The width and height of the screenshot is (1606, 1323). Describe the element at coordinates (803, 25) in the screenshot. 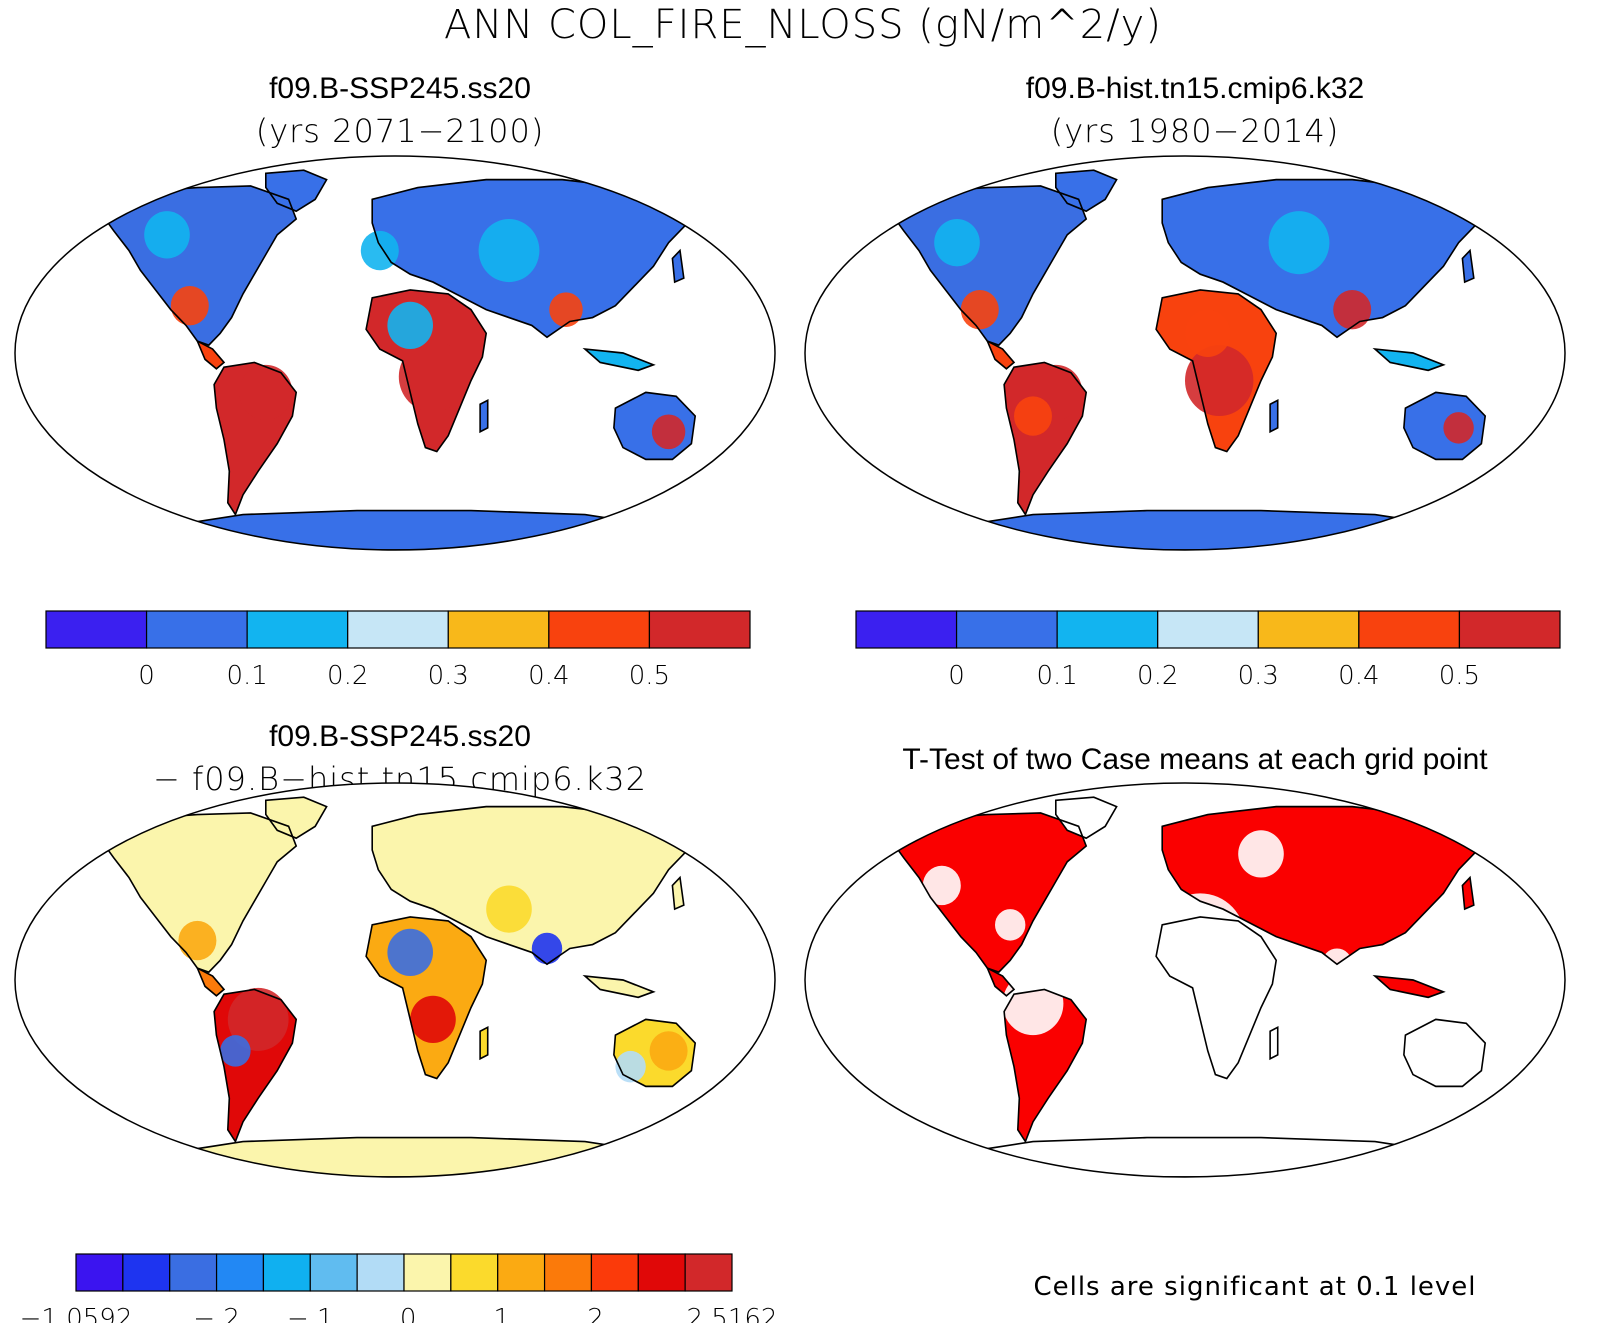

I see `figure-title: ANN COL_FIRE_NLOSS (gN/m^2/y)` at that location.